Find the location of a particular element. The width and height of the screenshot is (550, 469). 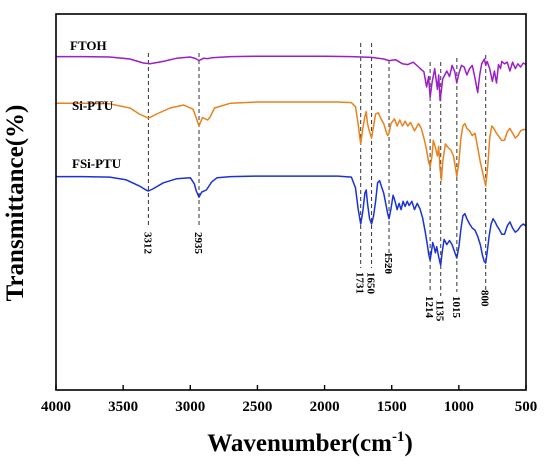

peak-label-3312: 3312 is located at coordinates (147, 243).